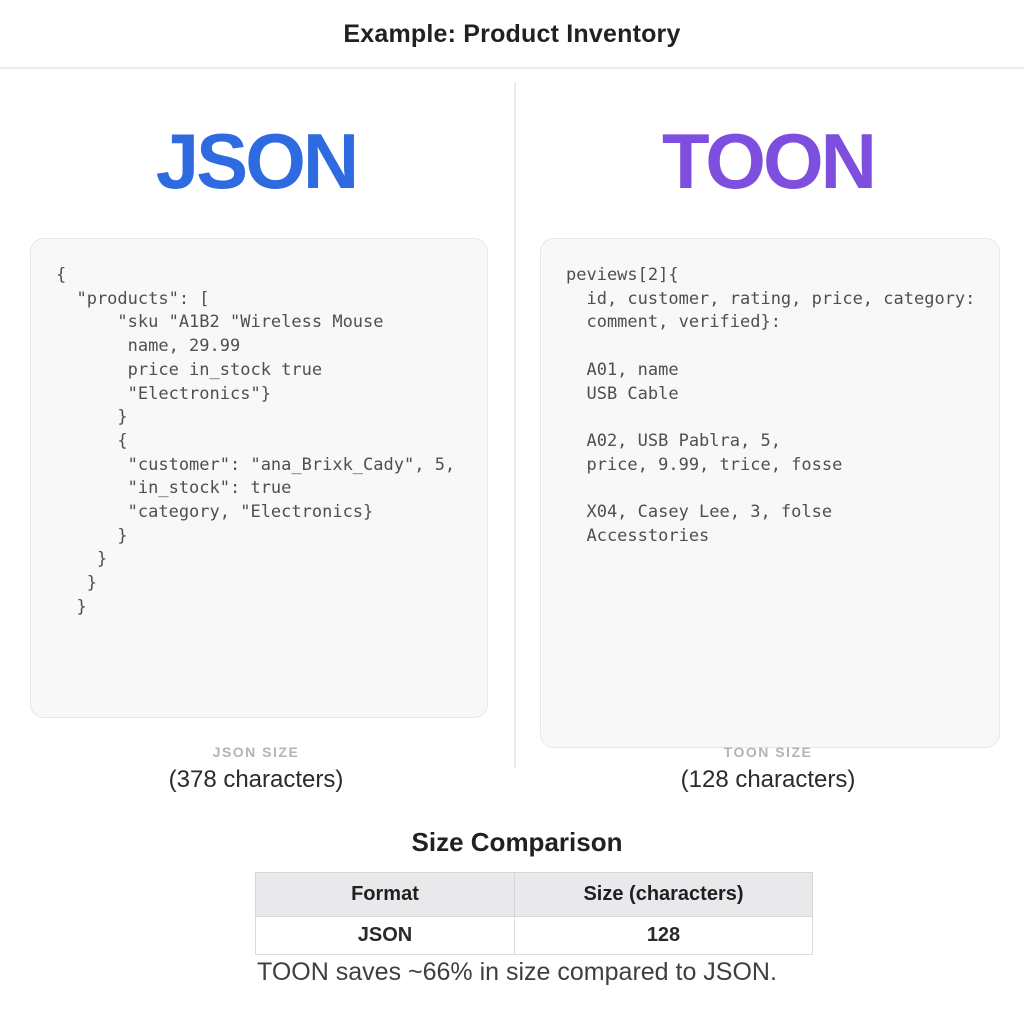  What do you see at coordinates (385, 935) in the screenshot?
I see `format-cell: JSON` at bounding box center [385, 935].